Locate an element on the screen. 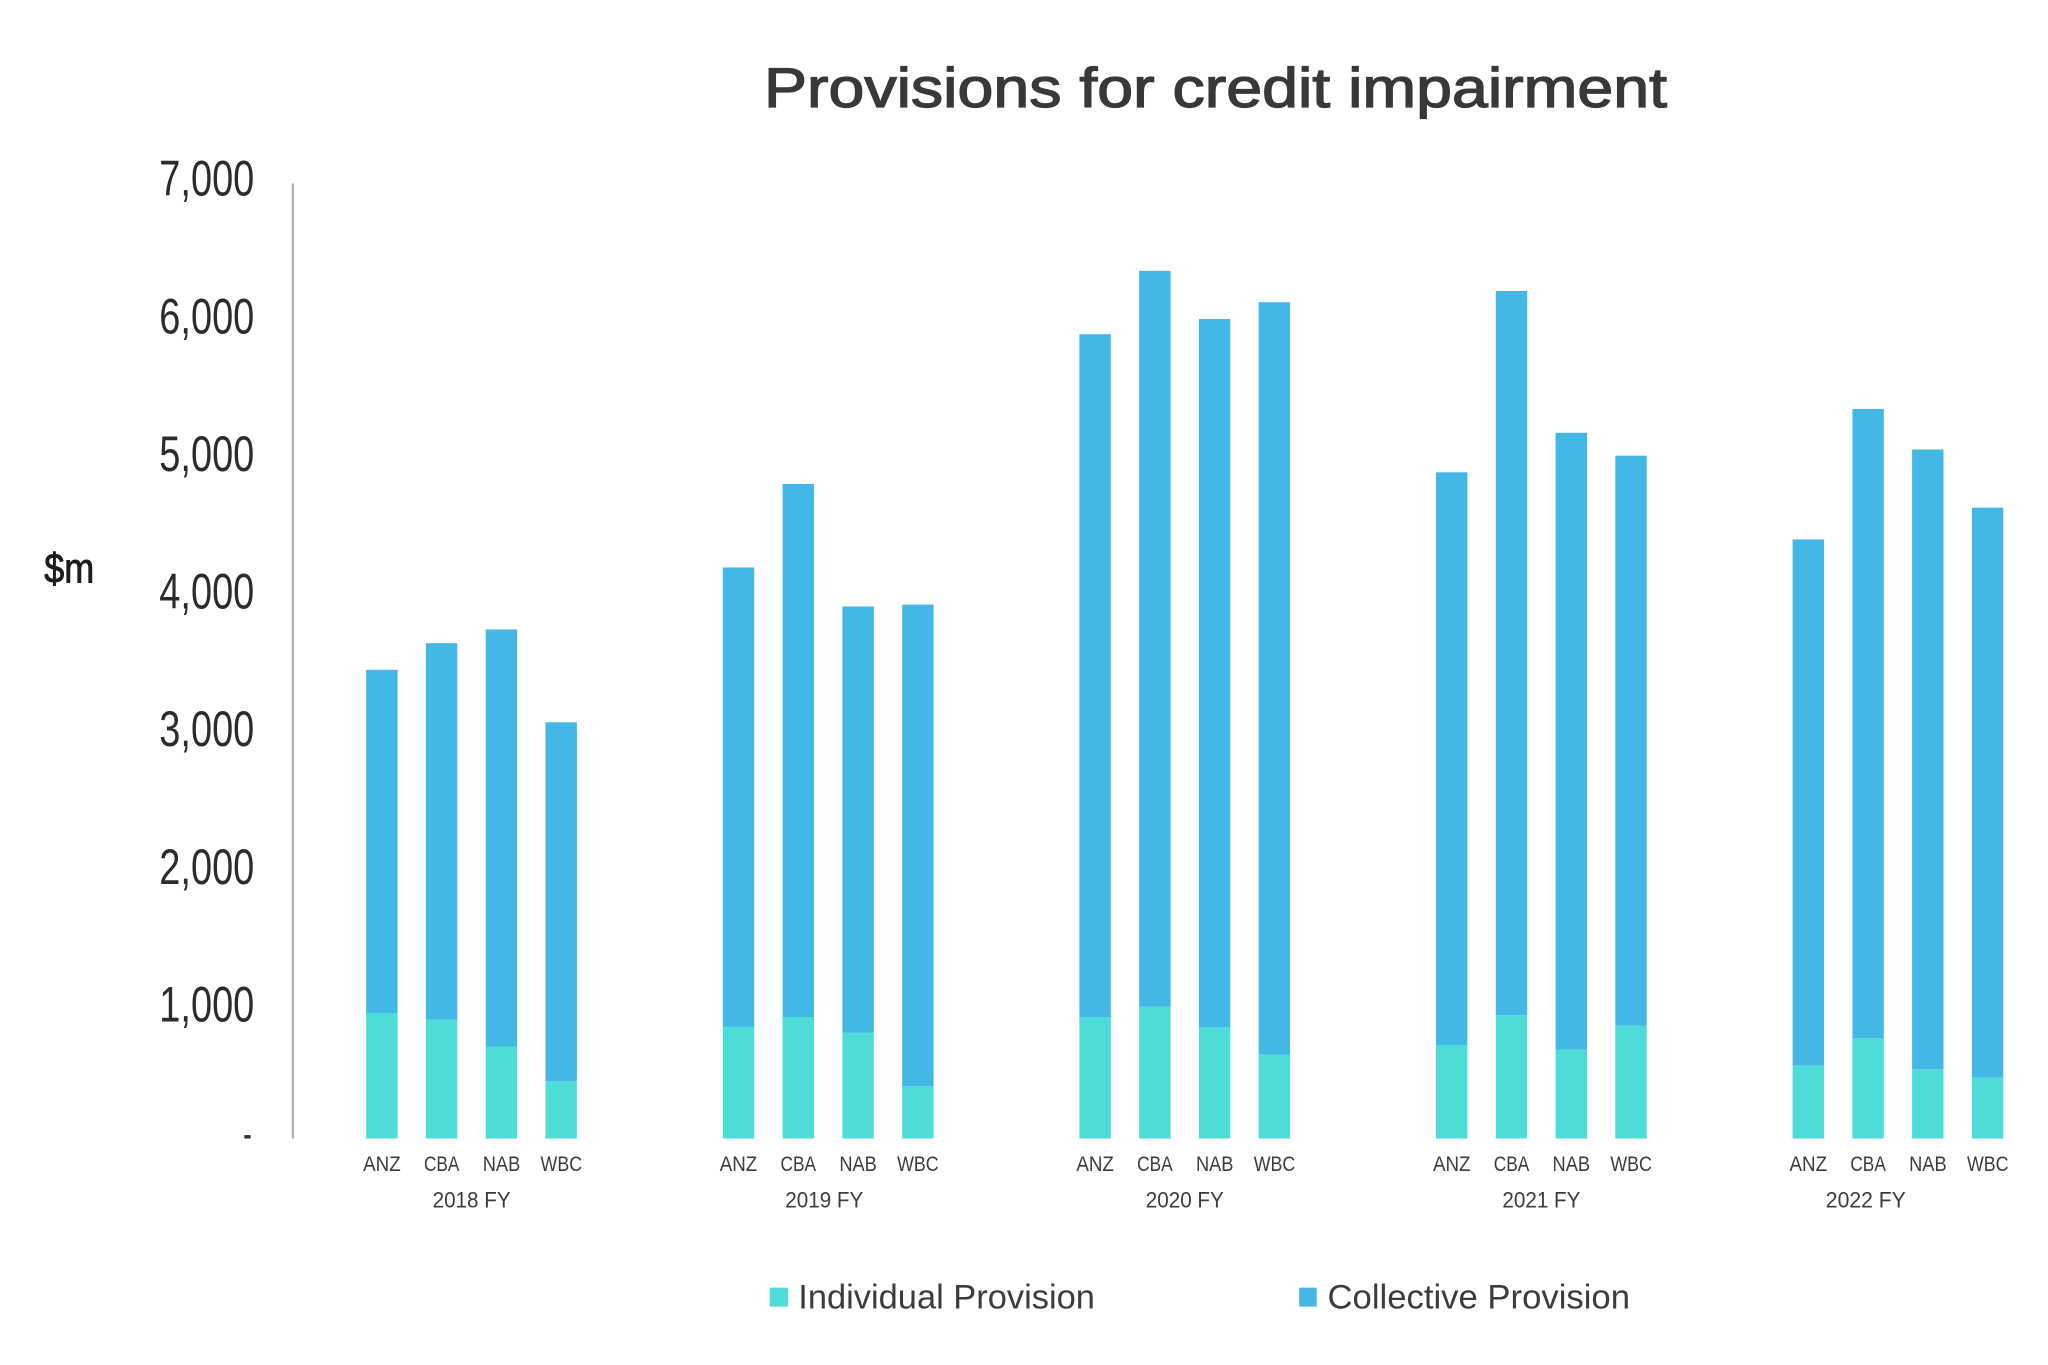 This screenshot has height=1365, width=2048. svg-text: 2021 FY is located at coordinates (1541, 1199).